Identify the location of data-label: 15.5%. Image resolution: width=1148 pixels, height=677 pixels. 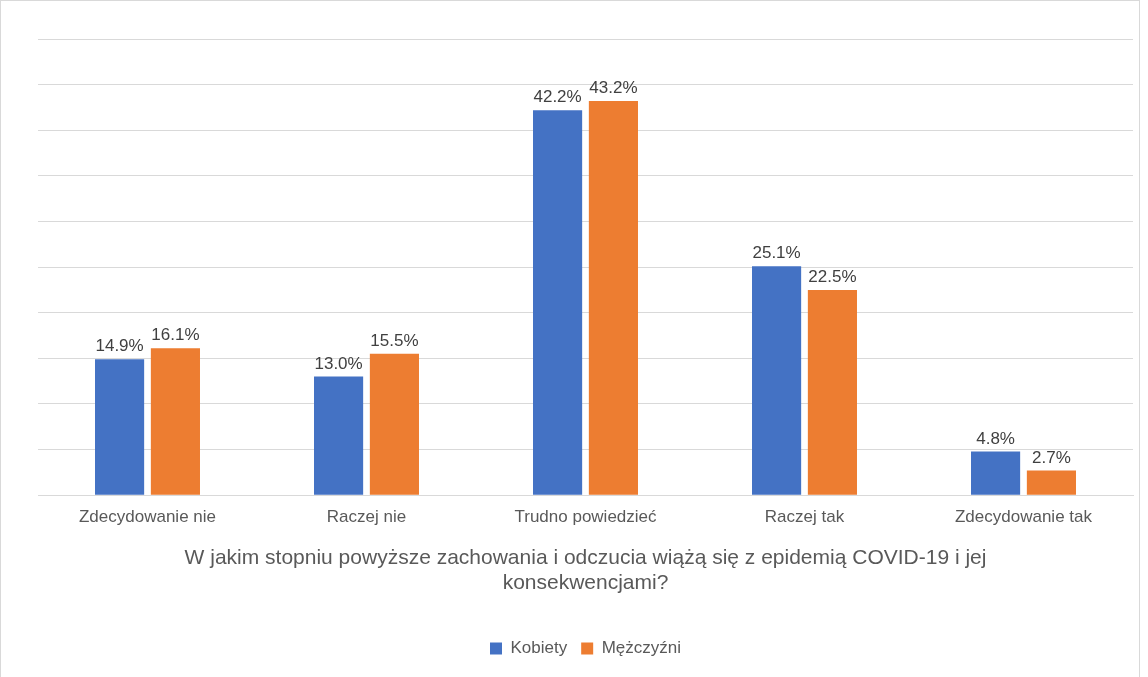
(394, 340).